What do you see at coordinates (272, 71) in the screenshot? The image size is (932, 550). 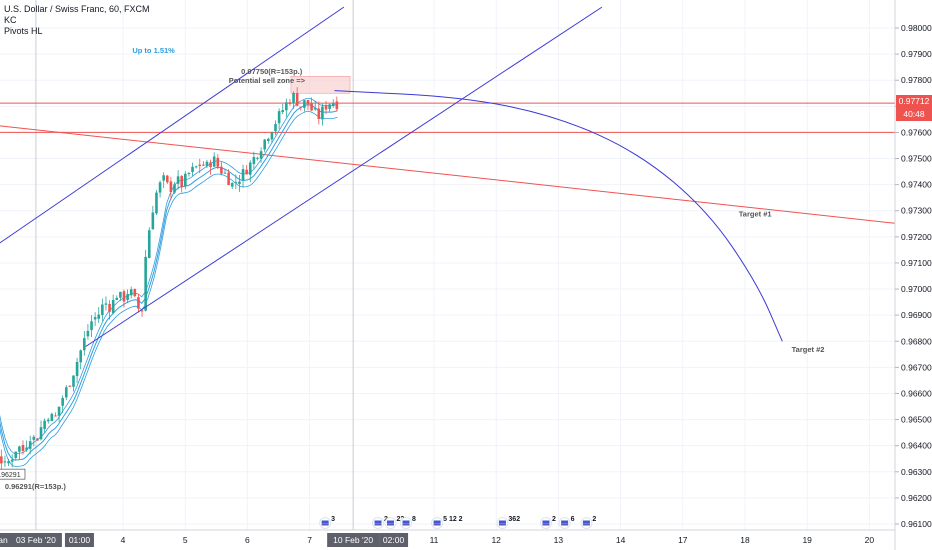 I see `annotation-label: 0.97750(R=153p.)` at bounding box center [272, 71].